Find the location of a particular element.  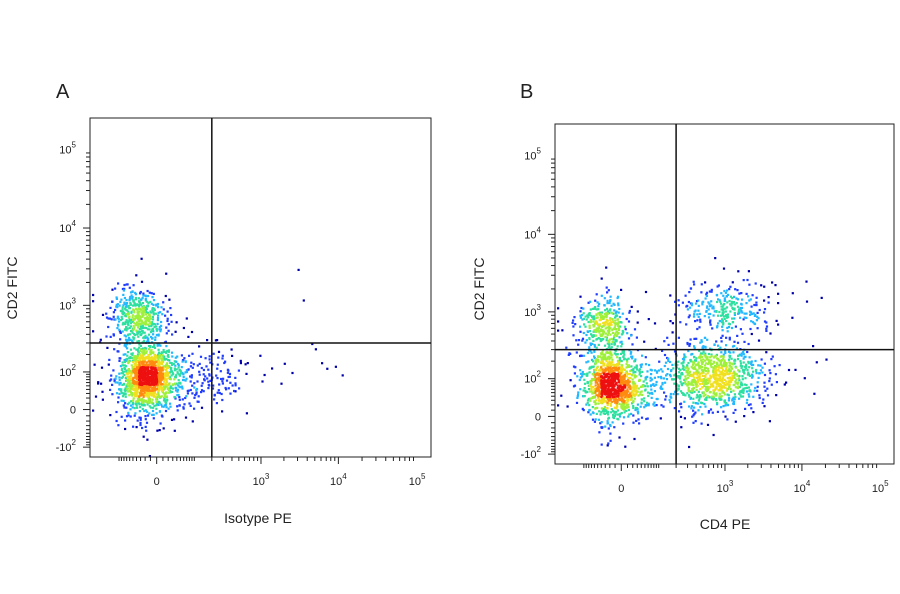

y-tick-label: 102 is located at coordinates (67, 371).